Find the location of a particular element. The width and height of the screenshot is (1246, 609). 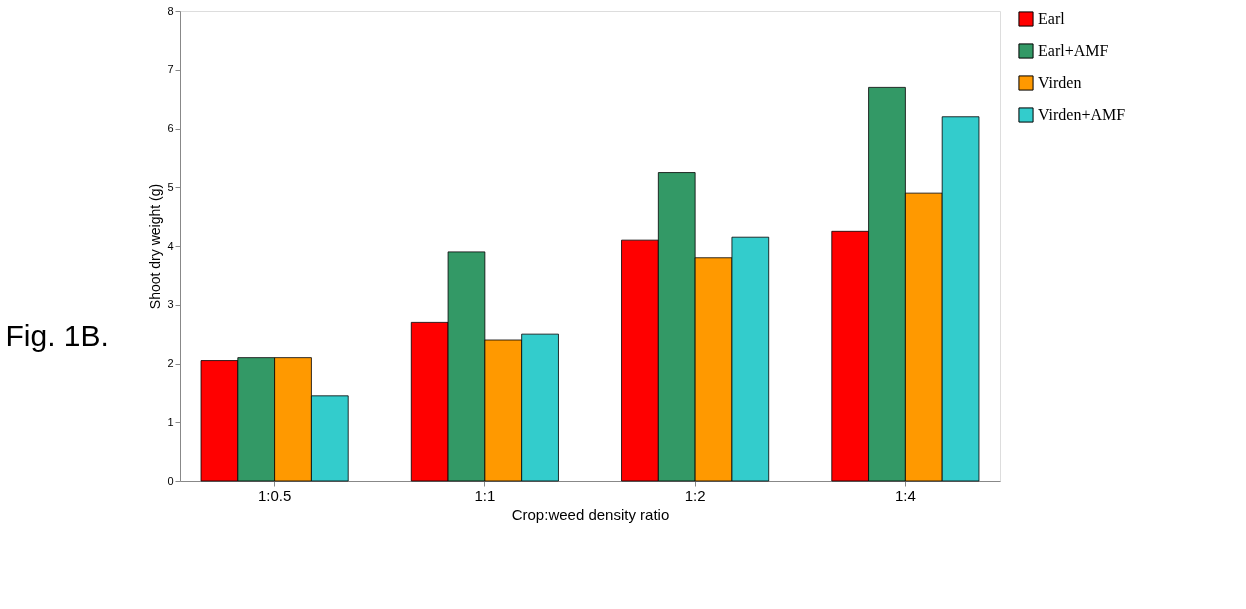

legend-label: Virden+AMF is located at coordinates (1082, 114).